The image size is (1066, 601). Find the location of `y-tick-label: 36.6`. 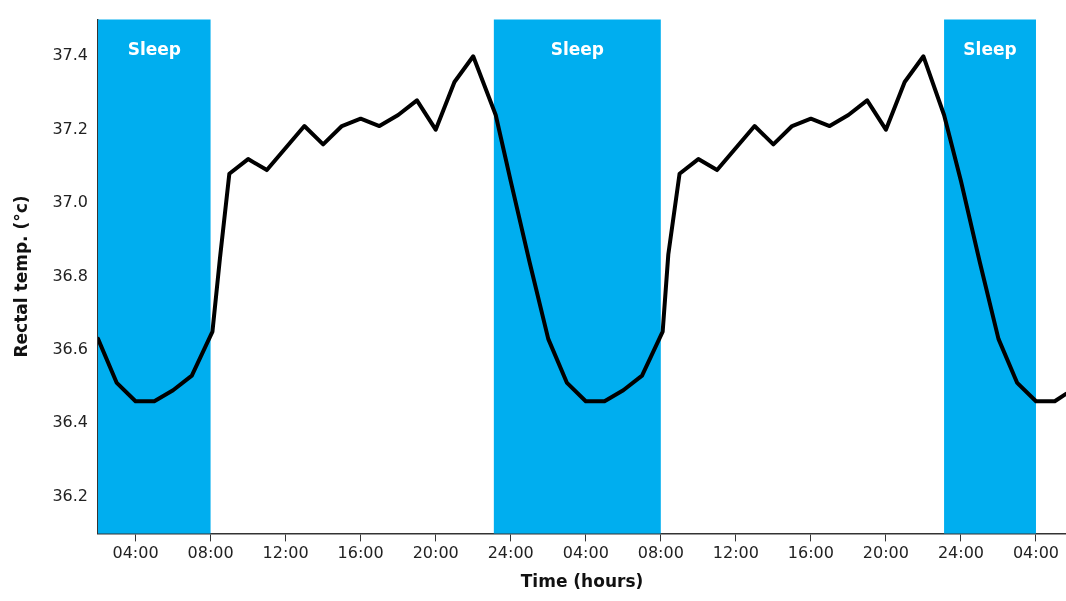

y-tick-label: 36.6 is located at coordinates (70, 349).